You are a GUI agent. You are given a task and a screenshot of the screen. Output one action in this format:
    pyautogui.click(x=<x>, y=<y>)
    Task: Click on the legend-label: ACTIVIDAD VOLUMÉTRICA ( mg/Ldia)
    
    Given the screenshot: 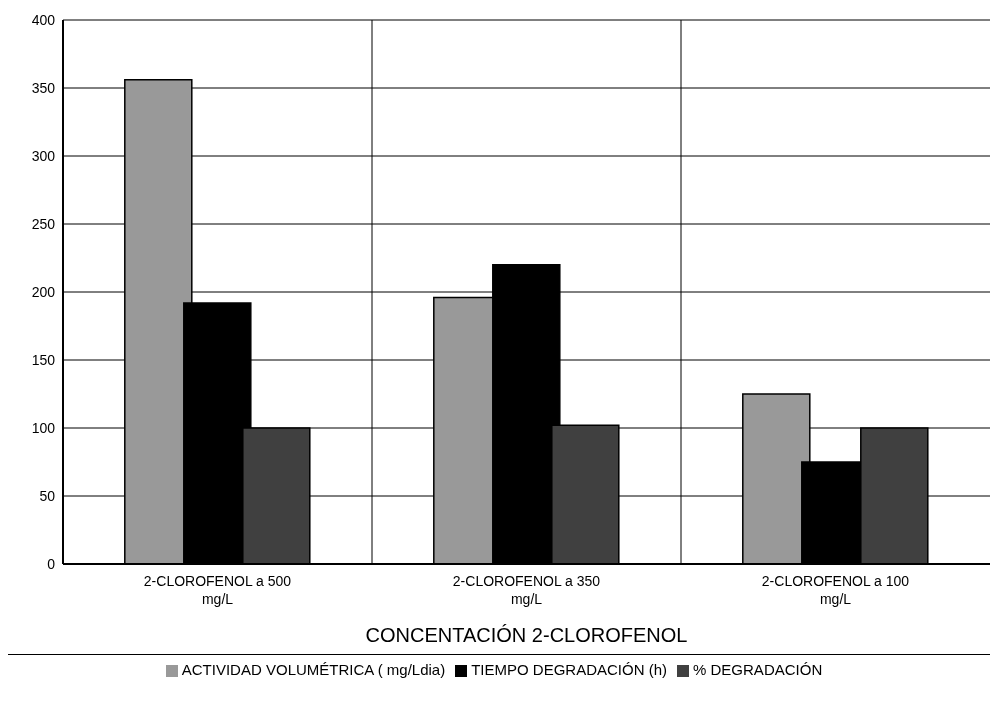 What is the action you would take?
    pyautogui.click(x=313, y=669)
    